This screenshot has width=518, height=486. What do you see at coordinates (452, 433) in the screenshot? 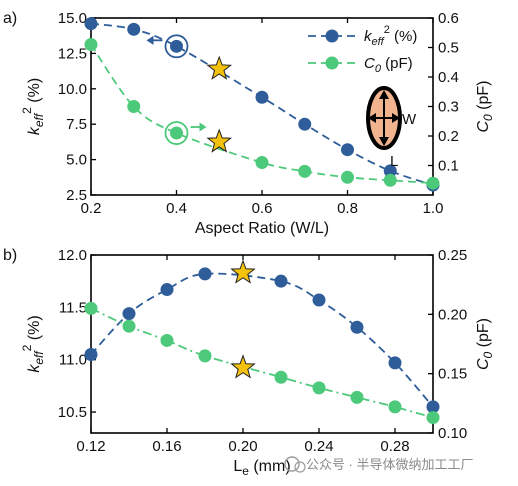
I see `y-right-tick-label: 0.10` at bounding box center [452, 433].